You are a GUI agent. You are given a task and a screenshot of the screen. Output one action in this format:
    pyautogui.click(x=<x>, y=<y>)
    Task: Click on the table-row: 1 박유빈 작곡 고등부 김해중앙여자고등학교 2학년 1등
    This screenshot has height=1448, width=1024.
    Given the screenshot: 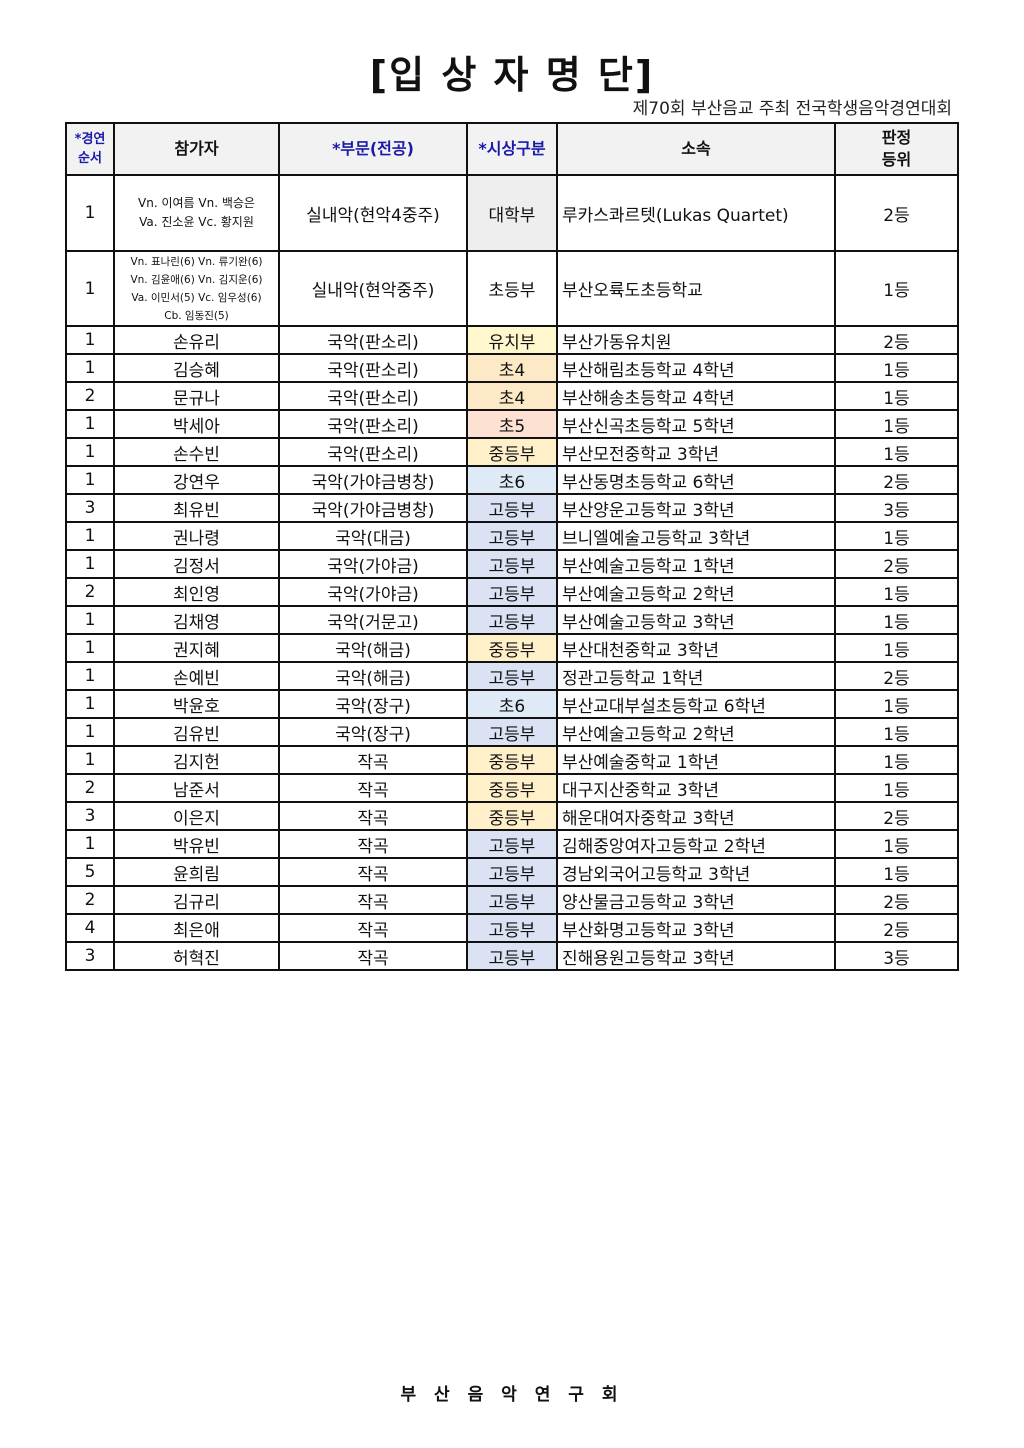 What is the action you would take?
    pyautogui.click(x=512, y=844)
    